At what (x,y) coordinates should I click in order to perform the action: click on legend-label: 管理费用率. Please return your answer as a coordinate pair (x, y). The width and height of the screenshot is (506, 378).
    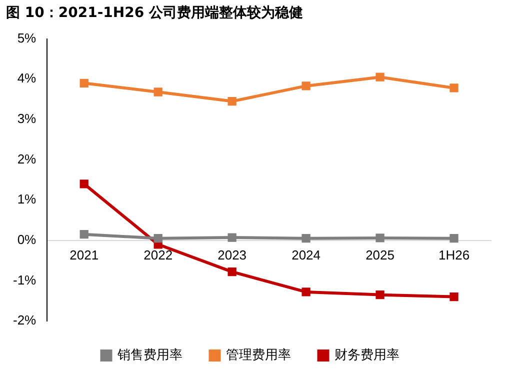
    Looking at the image, I should click on (258, 354).